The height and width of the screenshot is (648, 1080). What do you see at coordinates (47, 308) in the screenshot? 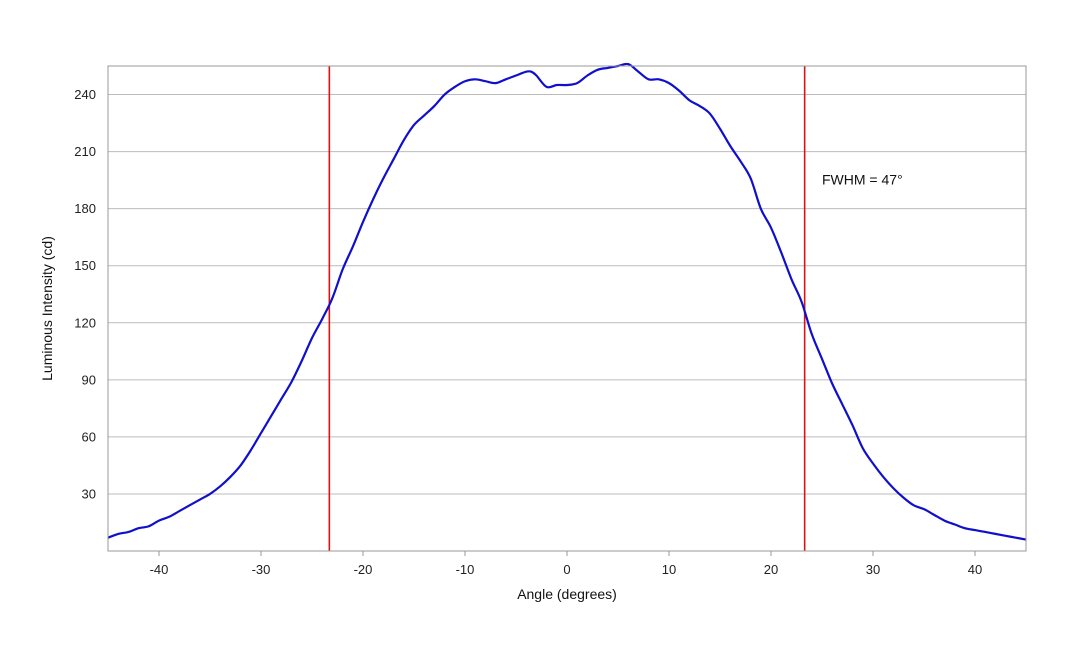
I see `y-axis-title: Luminous Intensity (cd)` at bounding box center [47, 308].